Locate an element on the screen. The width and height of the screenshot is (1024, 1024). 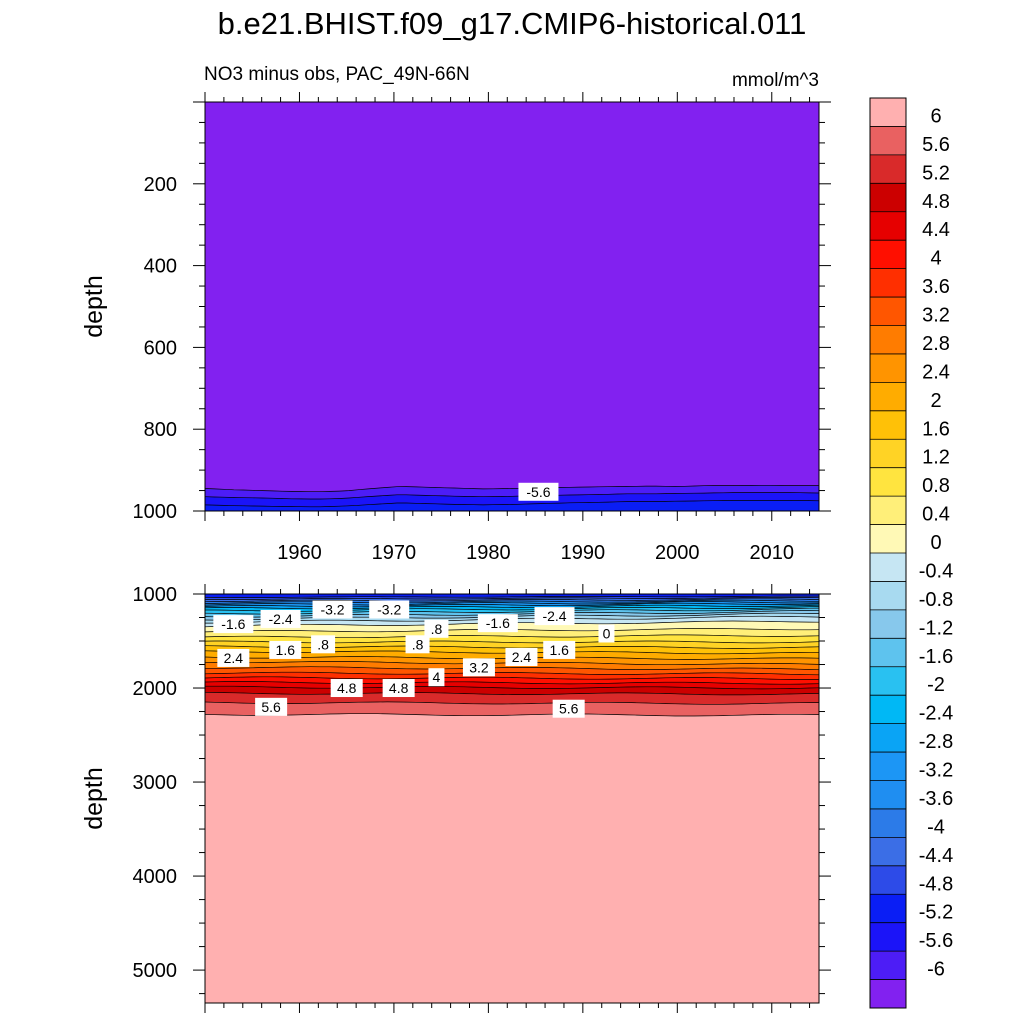
units-label: mmol/m^3 is located at coordinates (775, 80).